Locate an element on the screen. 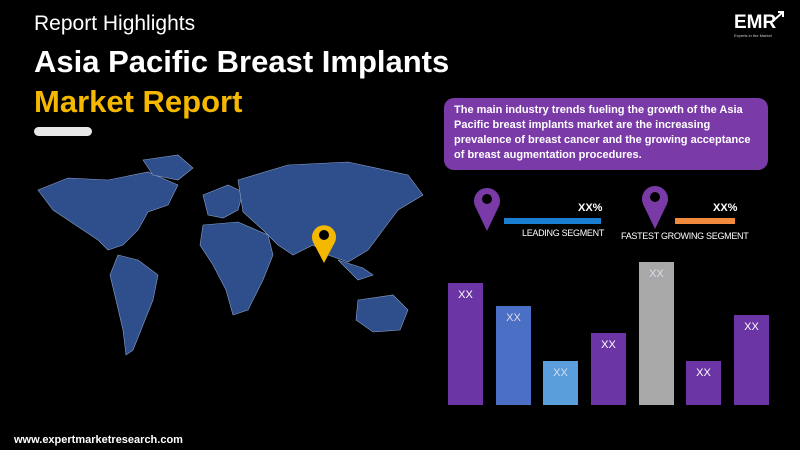  divider-pill is located at coordinates (63, 131).